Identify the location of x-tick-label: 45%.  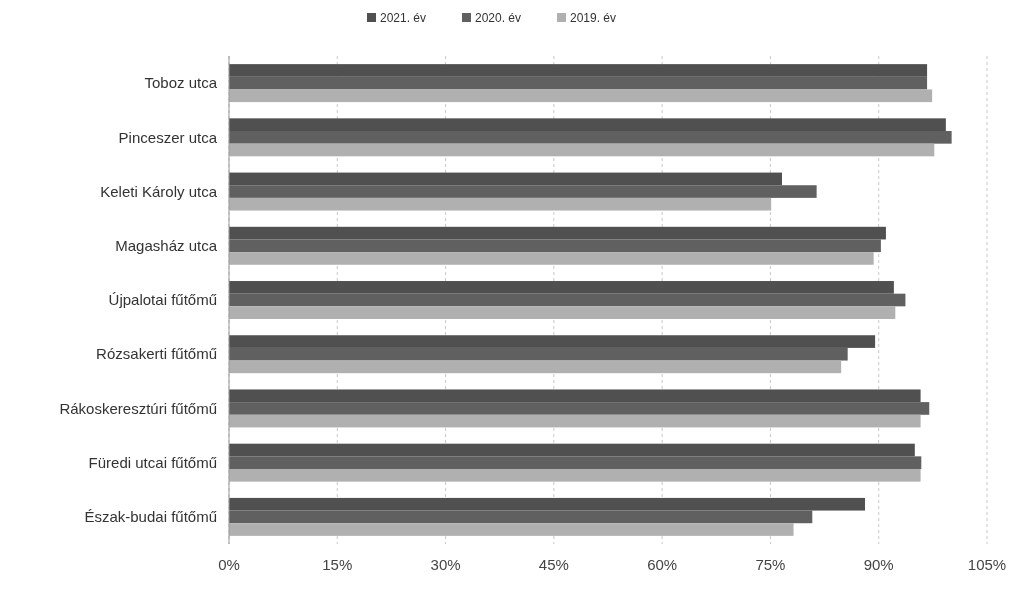
(553, 564).